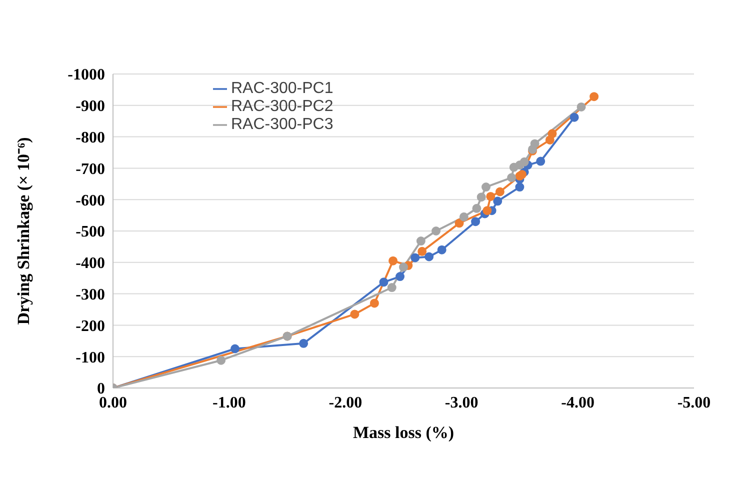 Image resolution: width=752 pixels, height=477 pixels. I want to click on legend-label: RAC-300-PC2, so click(282, 106).